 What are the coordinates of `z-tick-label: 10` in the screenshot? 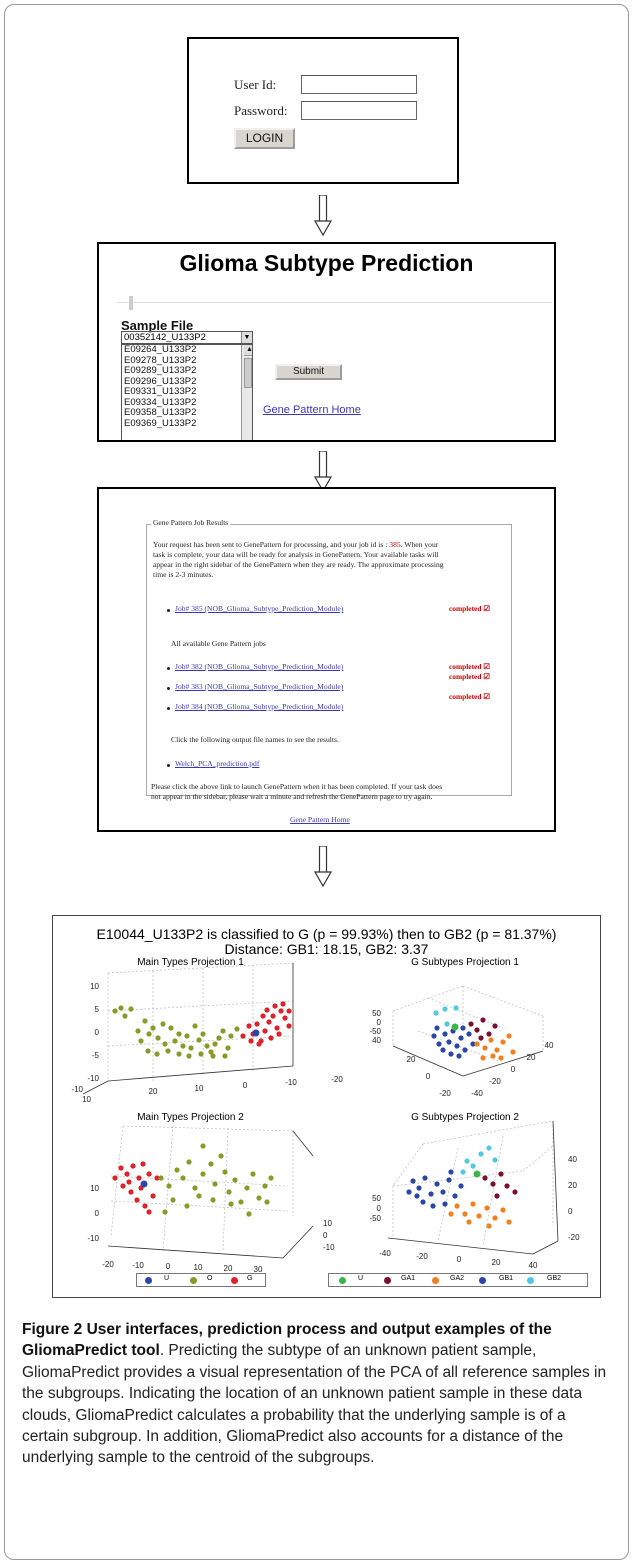 It's located at (86, 1099).